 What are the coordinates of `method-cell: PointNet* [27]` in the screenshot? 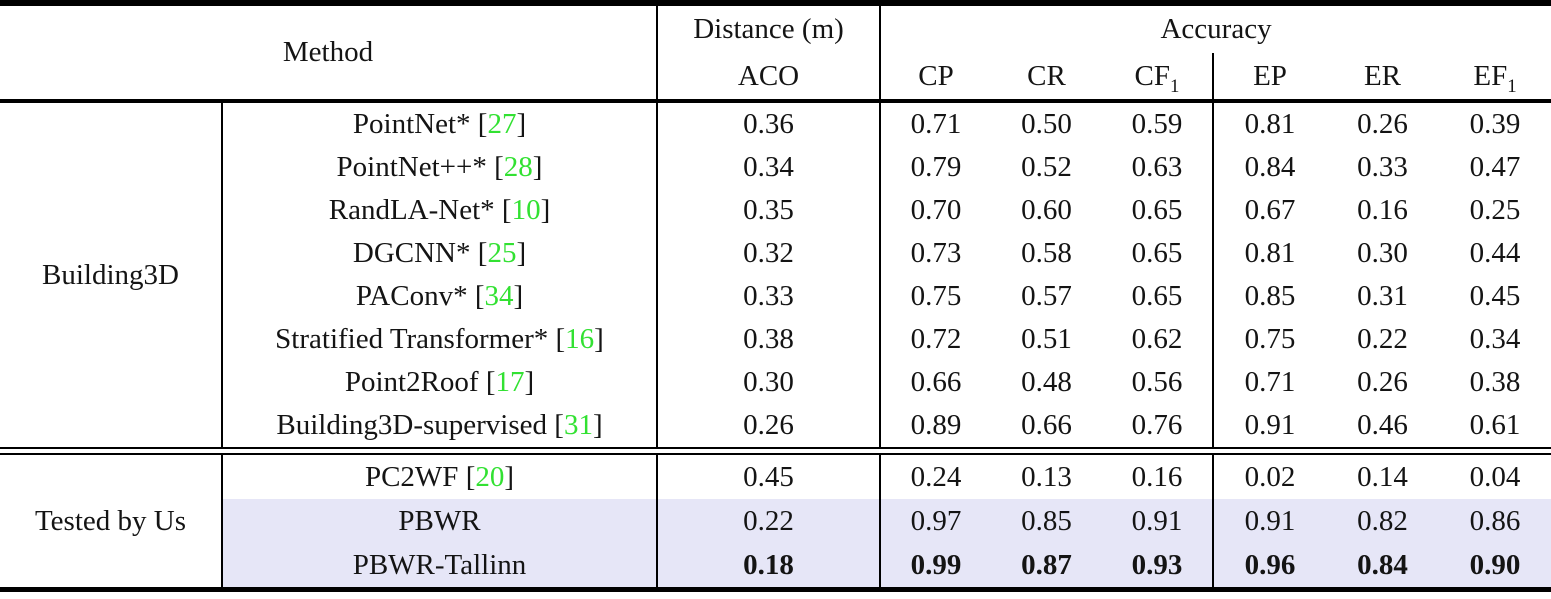 It's located at (439, 124).